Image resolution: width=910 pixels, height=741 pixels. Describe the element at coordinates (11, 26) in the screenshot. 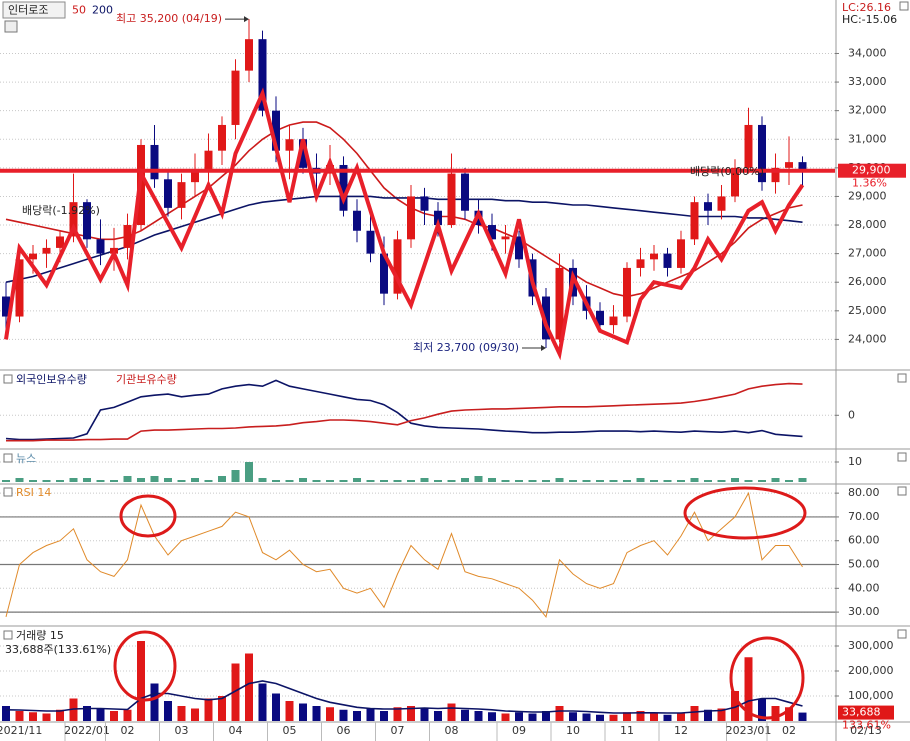

I see `grid-icon` at that location.